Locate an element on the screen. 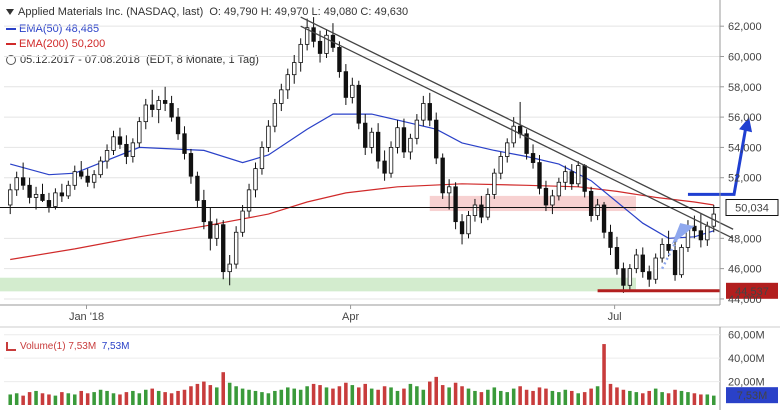  volume-tick-label: 20,00M is located at coordinates (746, 383).